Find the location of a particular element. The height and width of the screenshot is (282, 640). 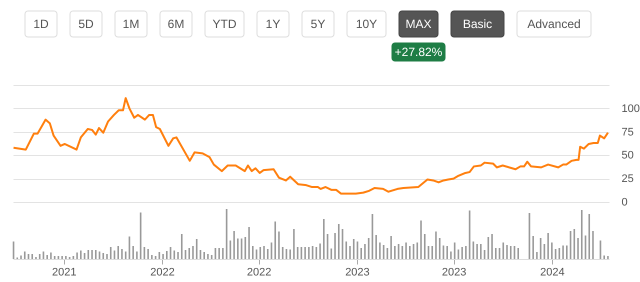

text: YTD is located at coordinates (224, 24).